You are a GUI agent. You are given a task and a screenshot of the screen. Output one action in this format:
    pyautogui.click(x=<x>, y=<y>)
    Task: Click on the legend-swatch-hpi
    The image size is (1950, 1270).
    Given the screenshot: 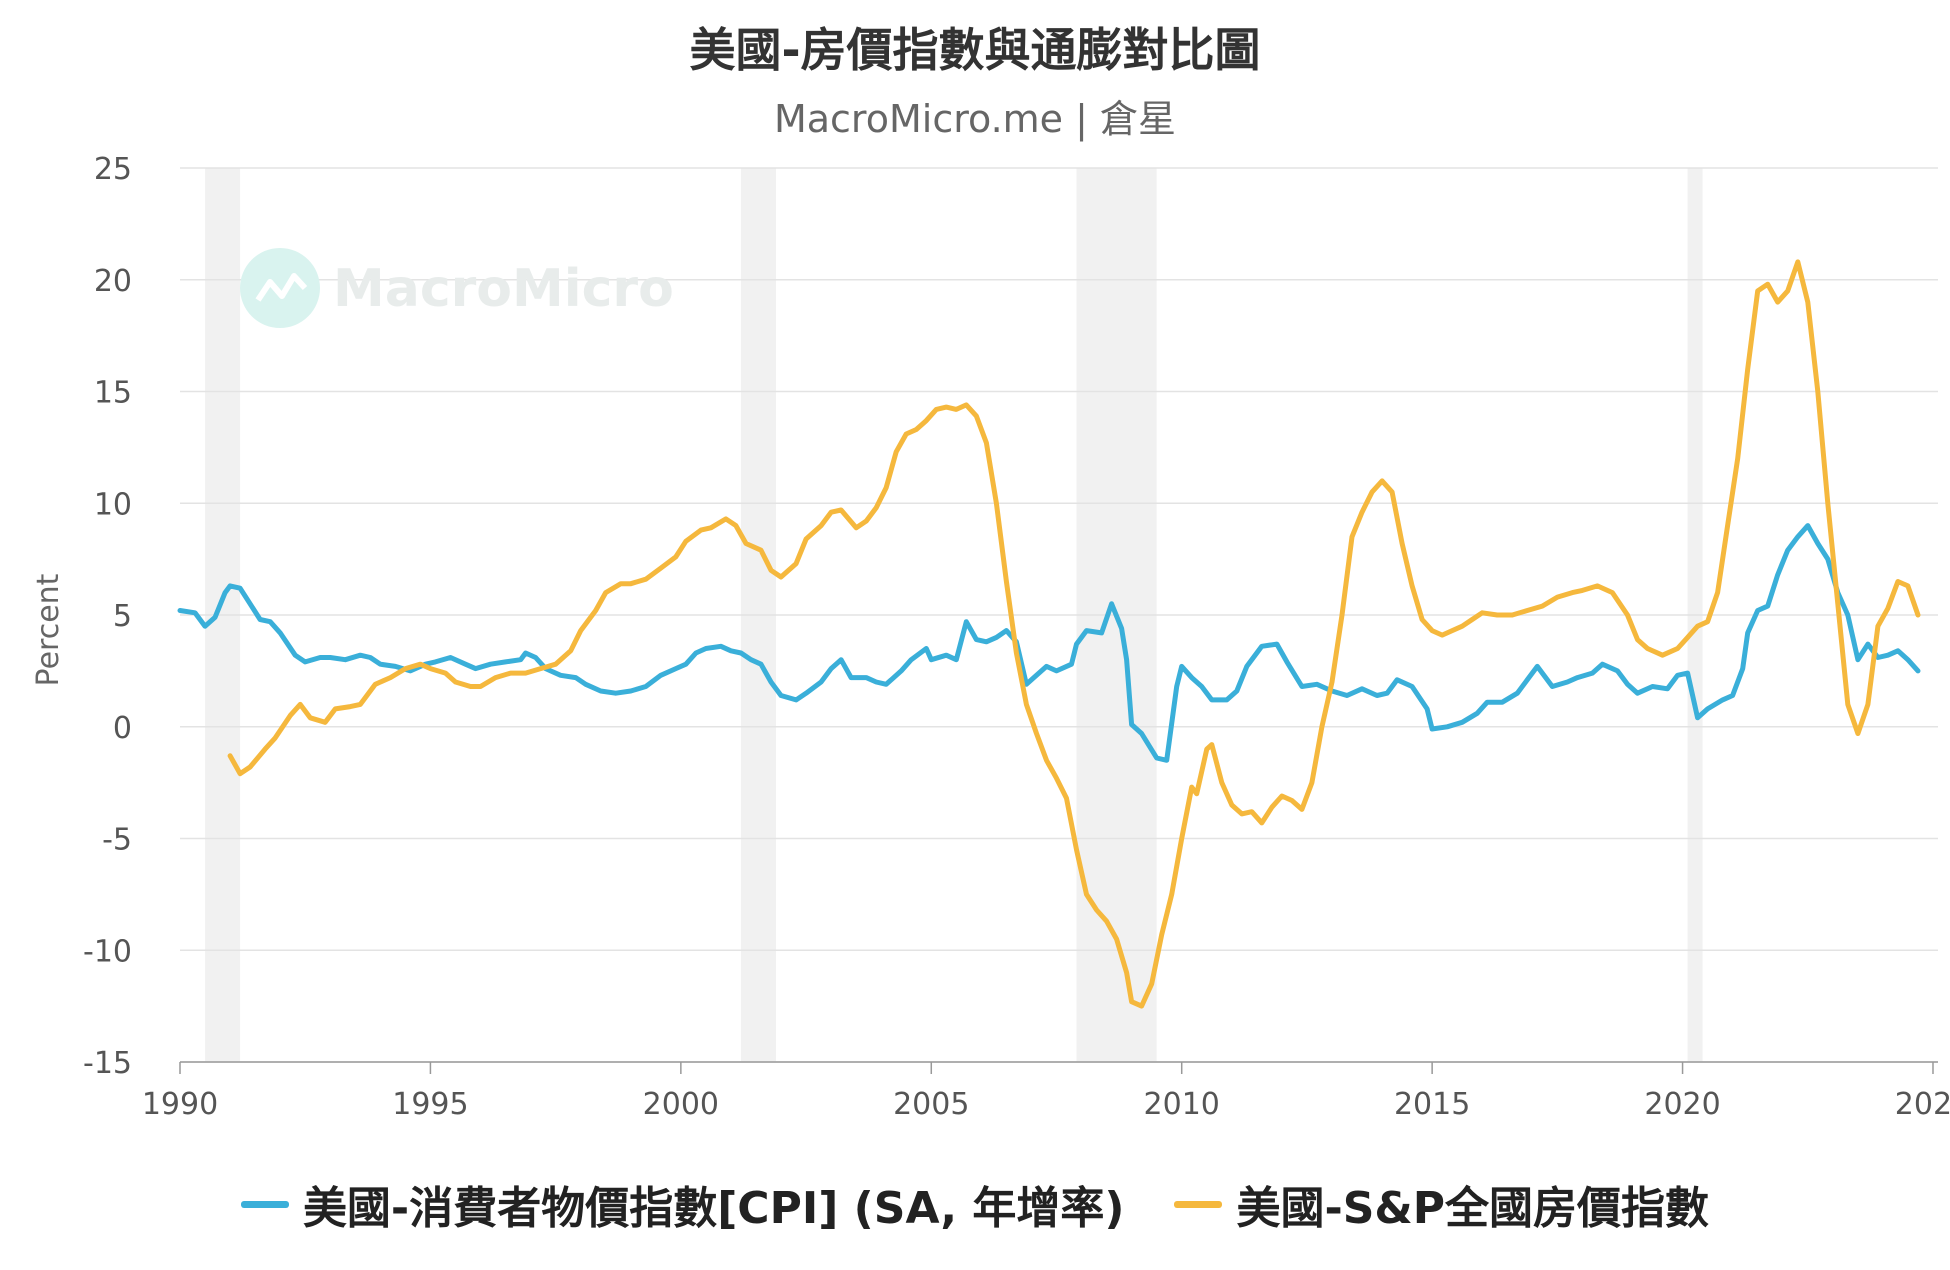 What is the action you would take?
    pyautogui.click(x=1198, y=1204)
    